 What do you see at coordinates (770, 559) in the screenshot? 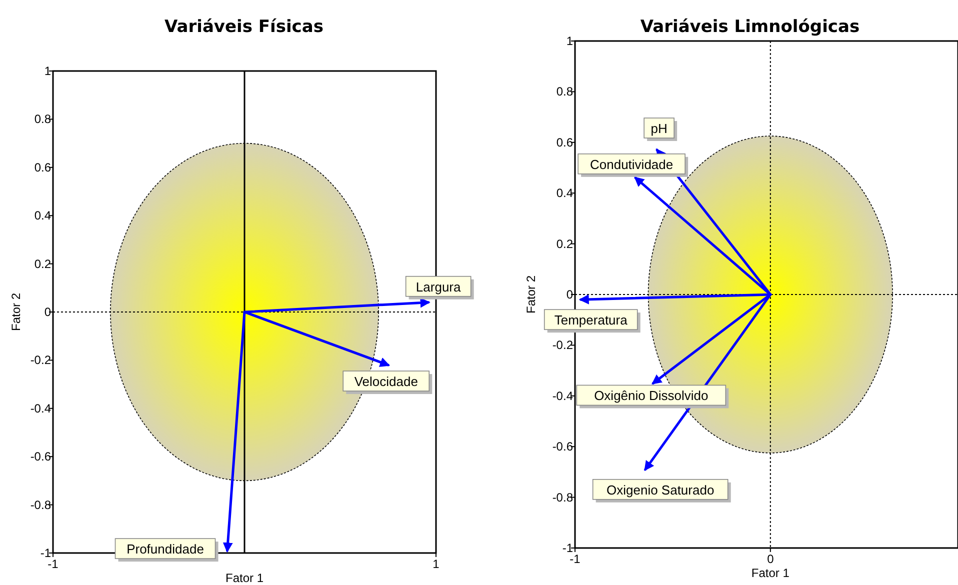
I see `x-tick-label: 0` at bounding box center [770, 559].